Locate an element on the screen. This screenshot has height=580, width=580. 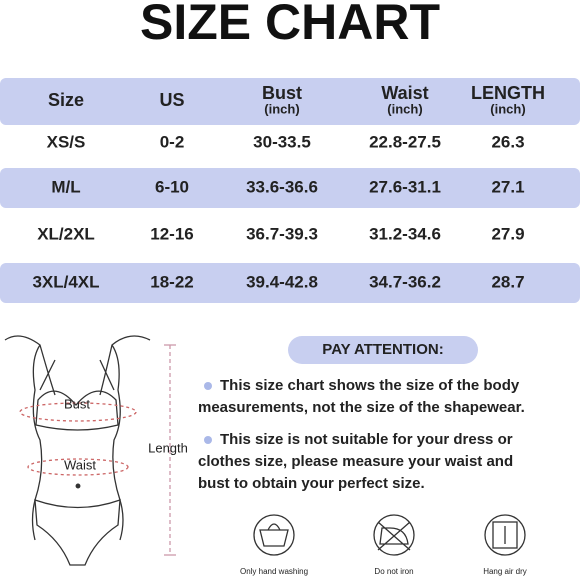
cell: 26.3 is located at coordinates (507, 141).